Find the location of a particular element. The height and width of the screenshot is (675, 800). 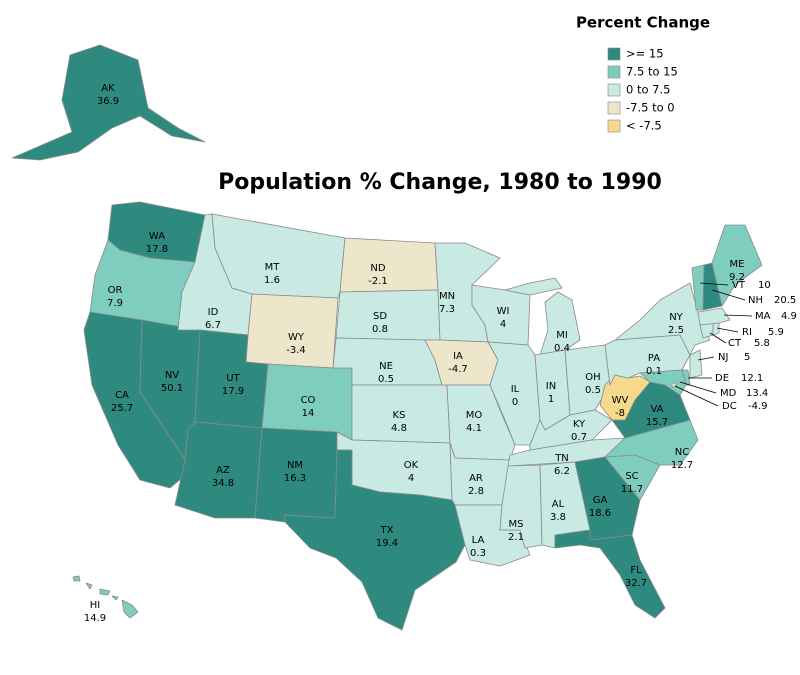

state-name: KY is located at coordinates (579, 424).